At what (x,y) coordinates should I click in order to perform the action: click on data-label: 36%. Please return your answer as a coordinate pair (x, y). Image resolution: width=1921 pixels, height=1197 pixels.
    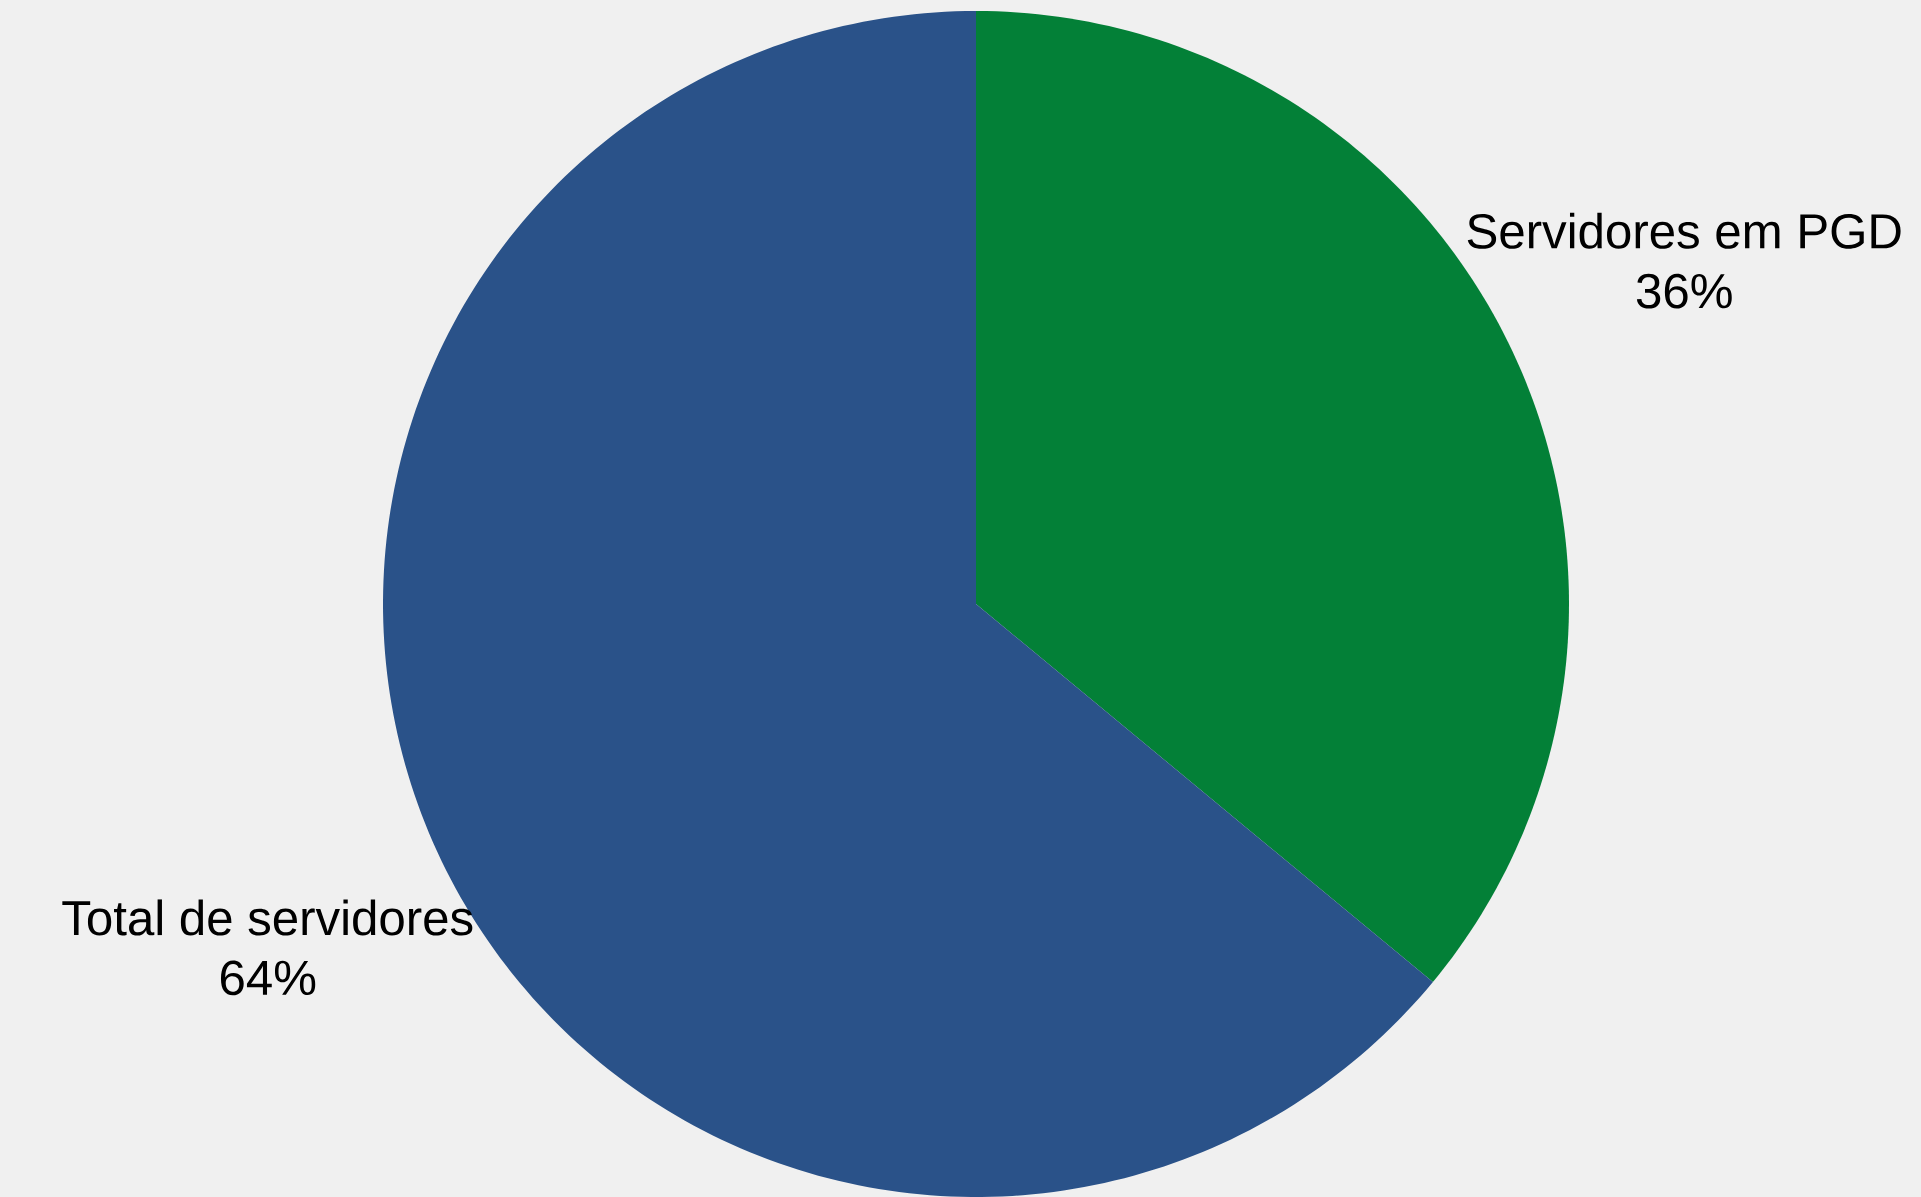
    Looking at the image, I should click on (1684, 291).